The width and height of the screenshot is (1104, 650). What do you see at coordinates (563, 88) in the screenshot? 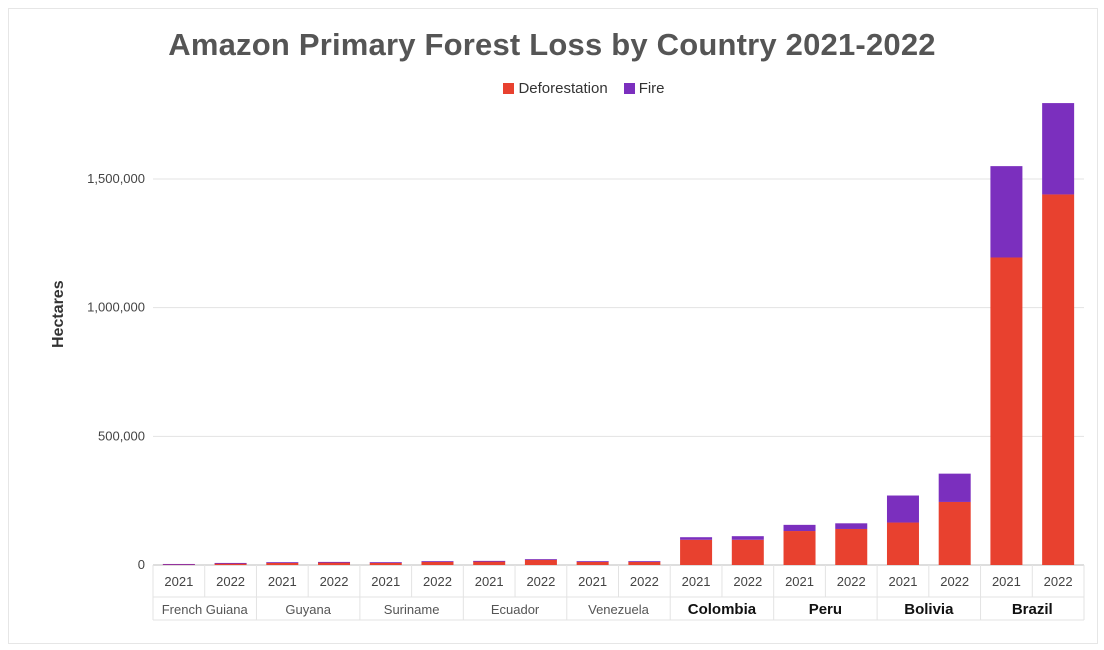
I see `legend-label-deforestation: Deforestation` at bounding box center [563, 88].